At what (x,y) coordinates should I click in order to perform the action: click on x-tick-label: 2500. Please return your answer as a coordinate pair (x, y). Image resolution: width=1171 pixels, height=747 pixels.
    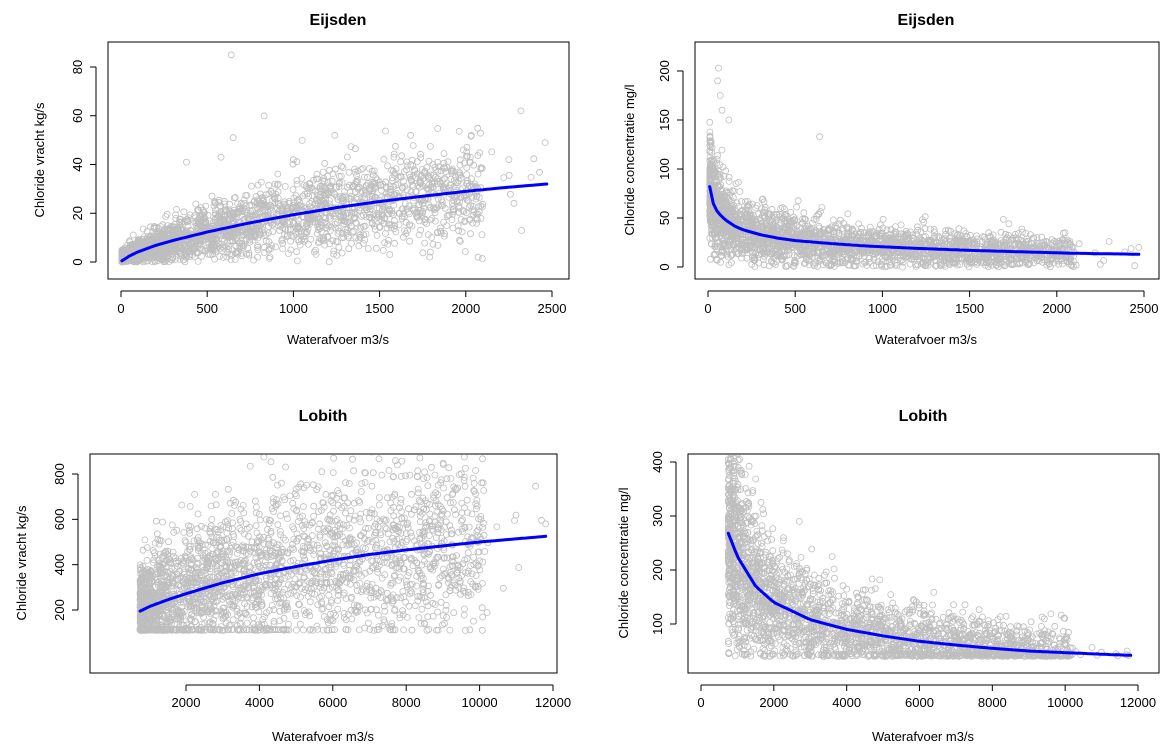
    Looking at the image, I should click on (1144, 308).